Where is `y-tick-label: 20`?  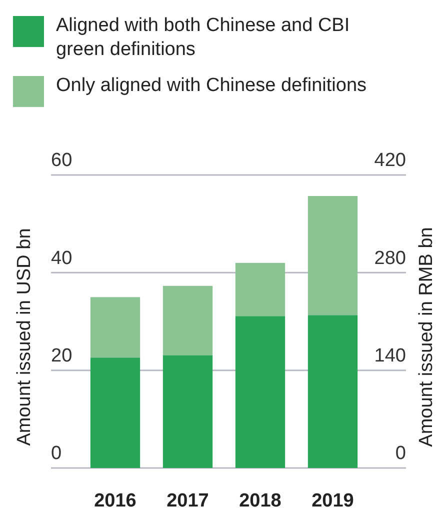
y-tick-label: 20 is located at coordinates (61, 356).